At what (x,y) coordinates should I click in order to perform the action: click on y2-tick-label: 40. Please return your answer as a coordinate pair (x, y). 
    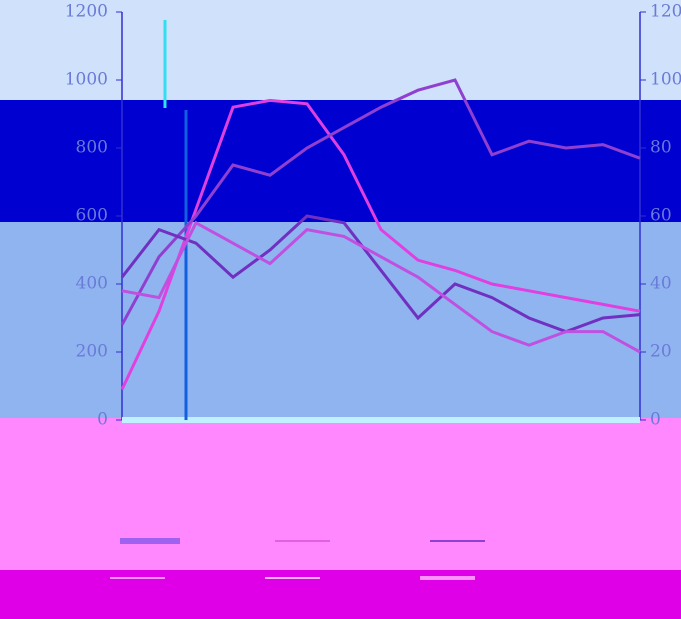
    Looking at the image, I should click on (661, 284).